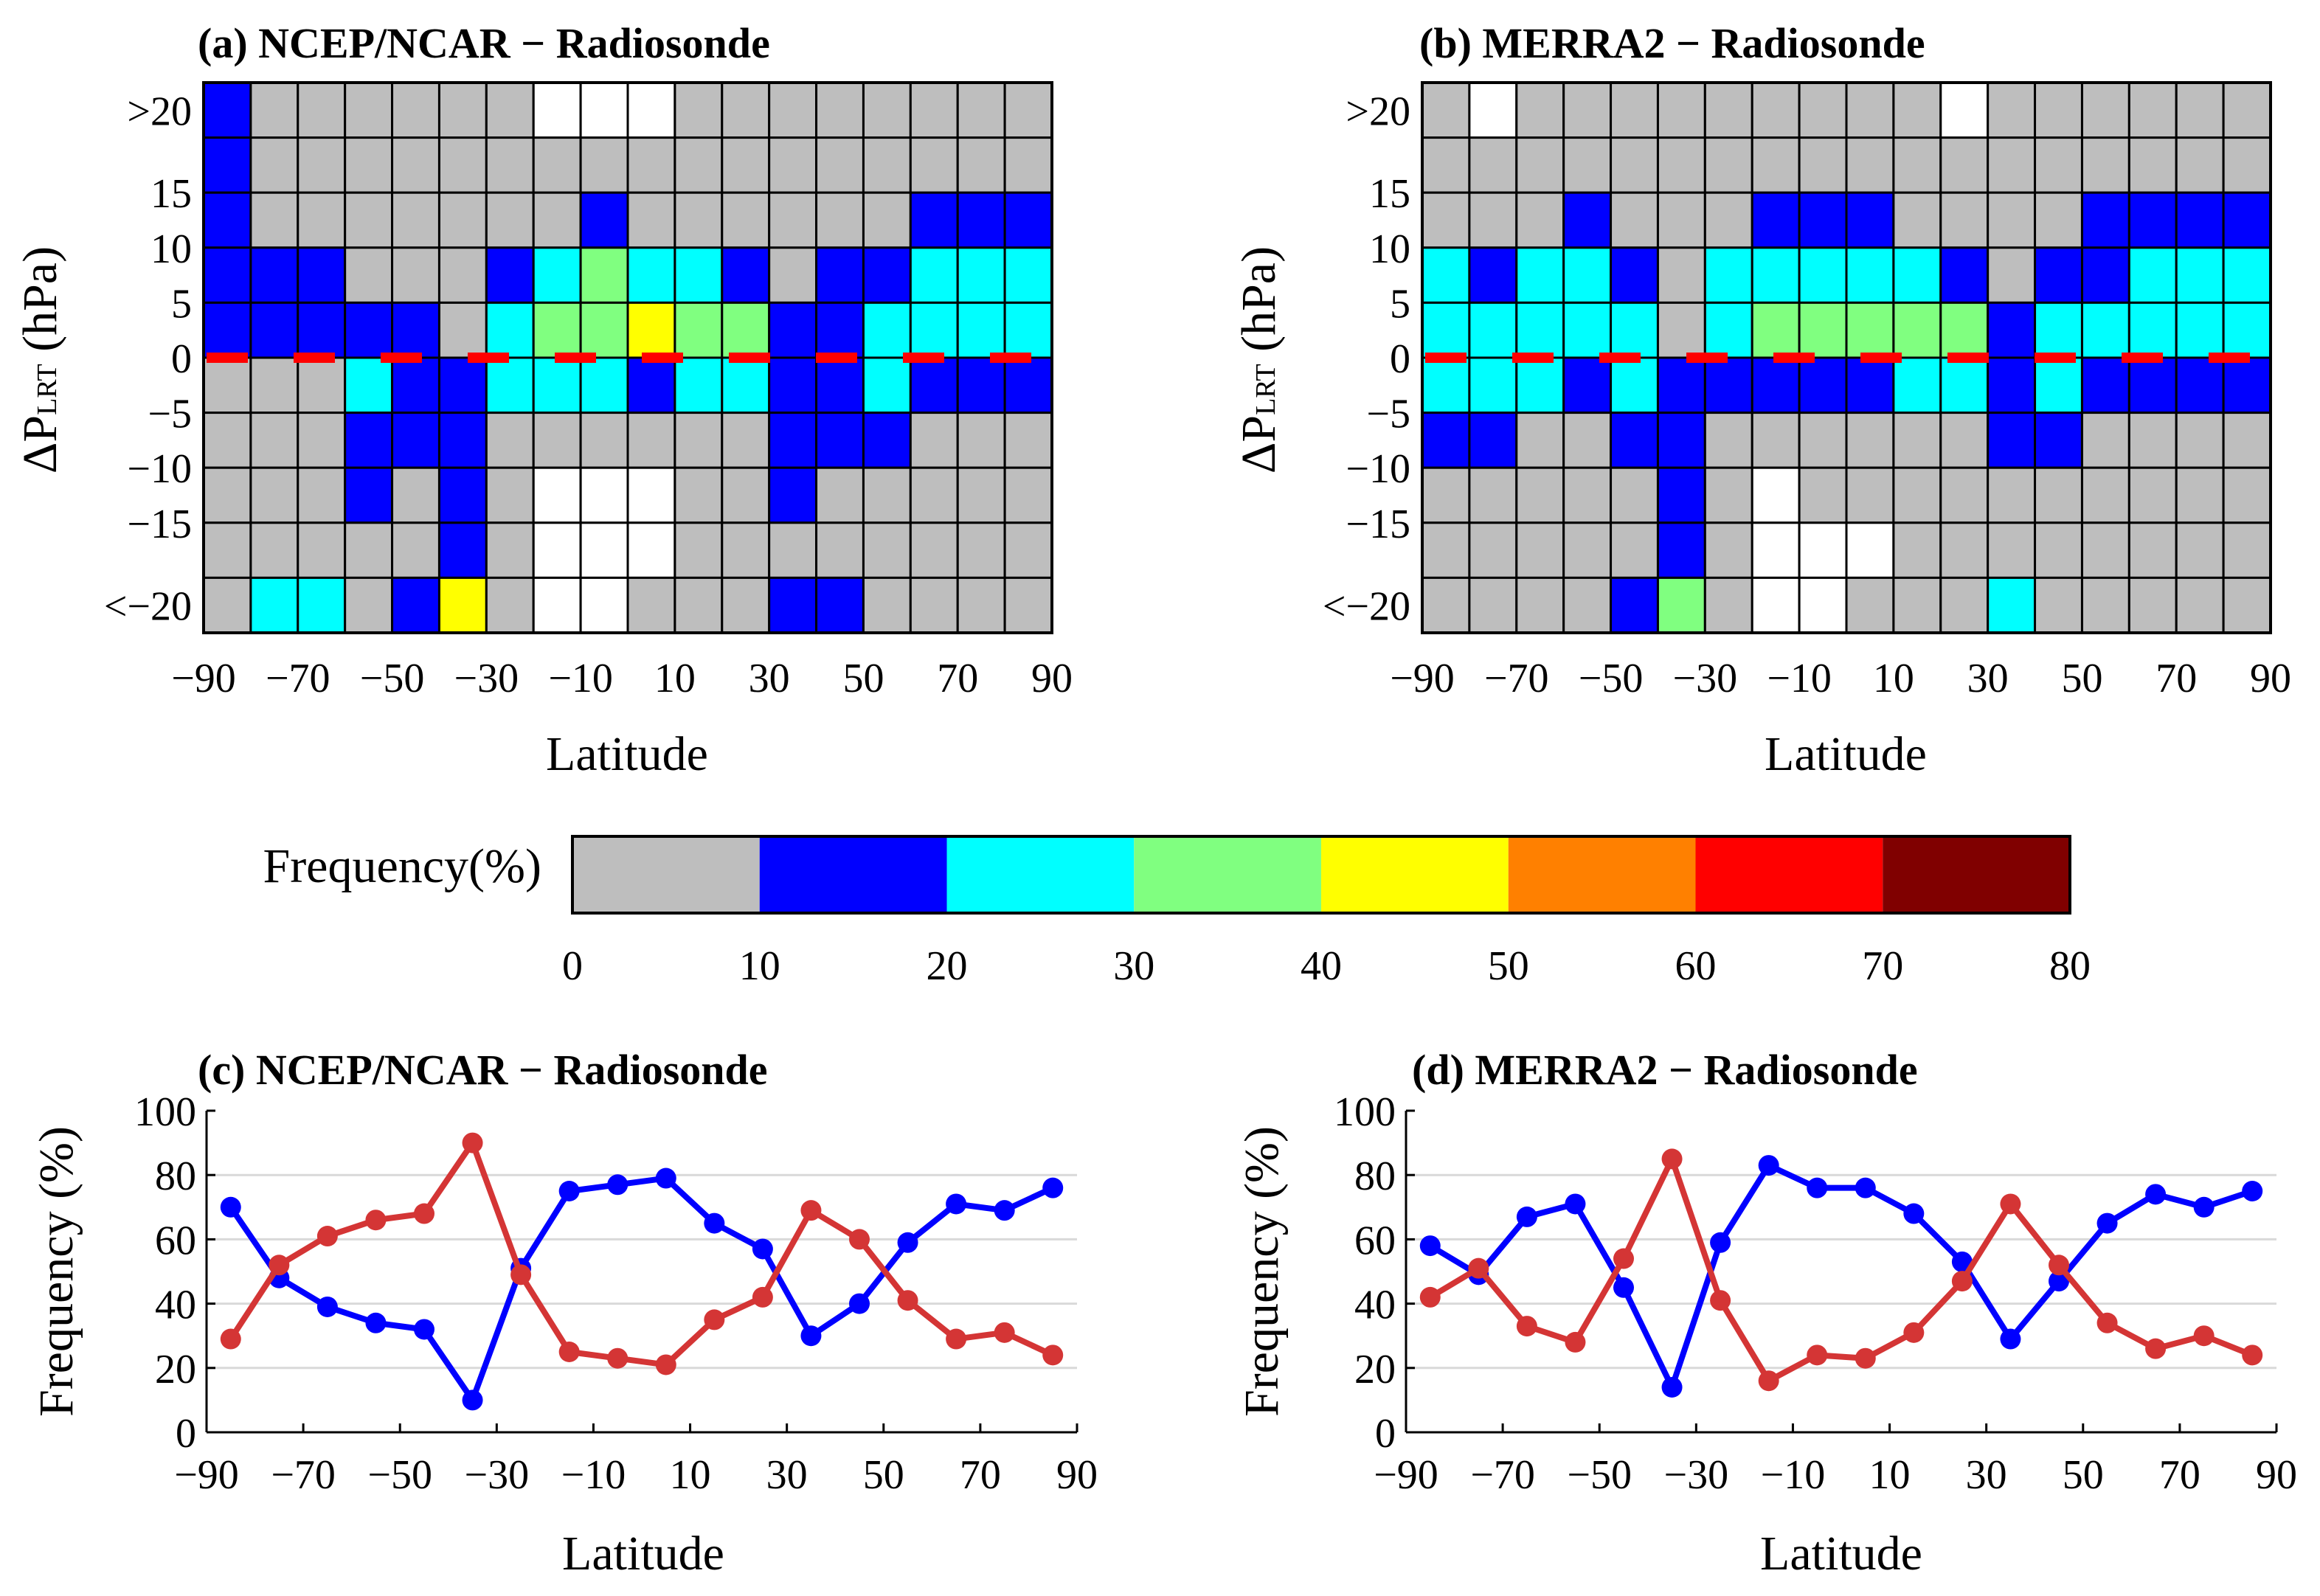  I want to click on panel-b-x-tick: −70, so click(1516, 679).